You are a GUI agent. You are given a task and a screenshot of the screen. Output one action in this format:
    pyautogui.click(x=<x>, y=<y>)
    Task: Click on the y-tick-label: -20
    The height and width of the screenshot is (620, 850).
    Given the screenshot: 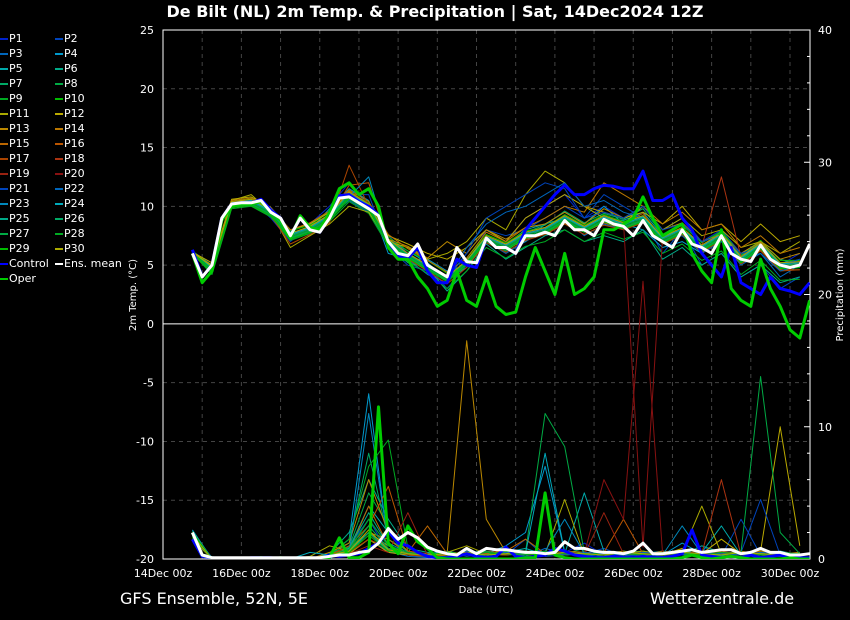 What is the action you would take?
    pyautogui.click(x=145, y=559)
    